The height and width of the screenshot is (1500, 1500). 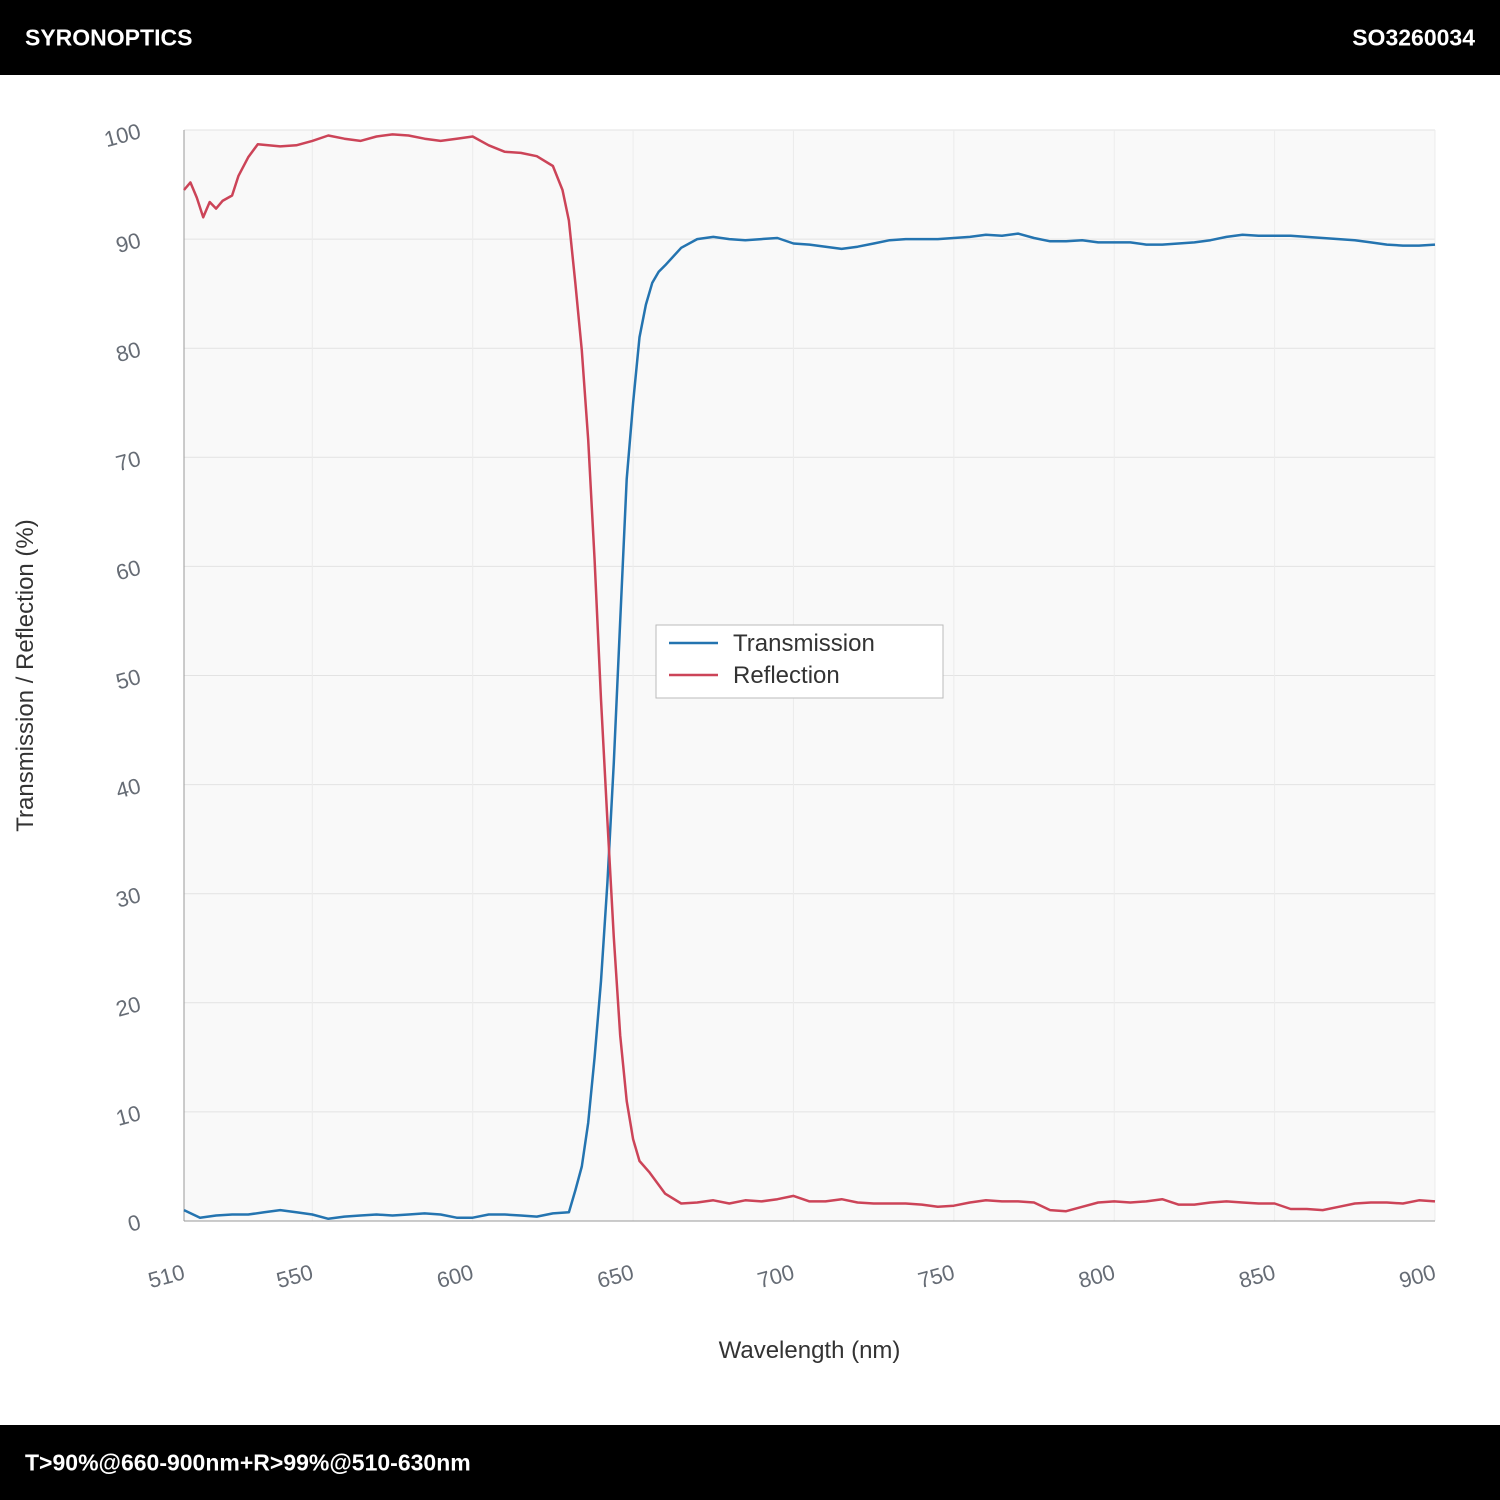 I want to click on y-tick-label: 60, so click(x=128, y=570).